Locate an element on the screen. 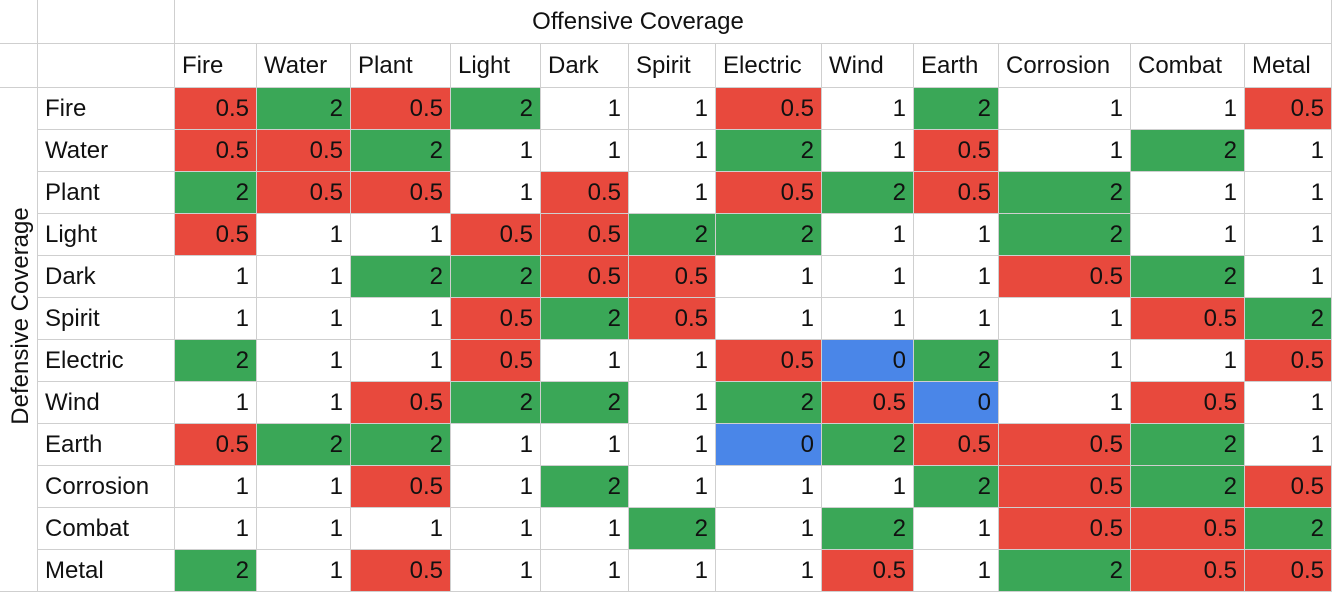  row-axis-label: Defensive Coverage is located at coordinates (20, 316).